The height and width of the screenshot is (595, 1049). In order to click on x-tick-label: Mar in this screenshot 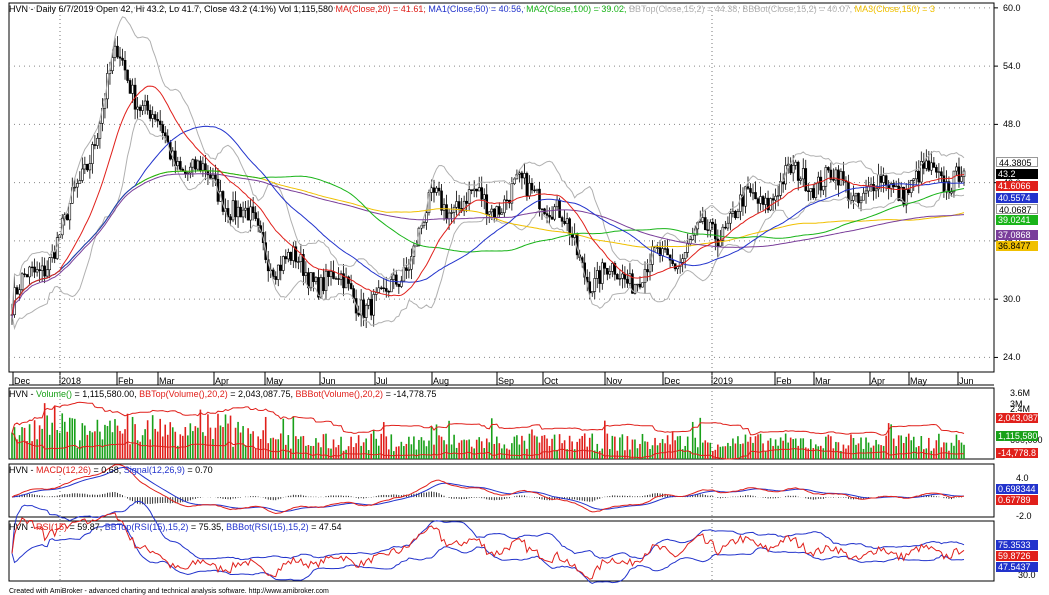, I will do `click(167, 381)`.